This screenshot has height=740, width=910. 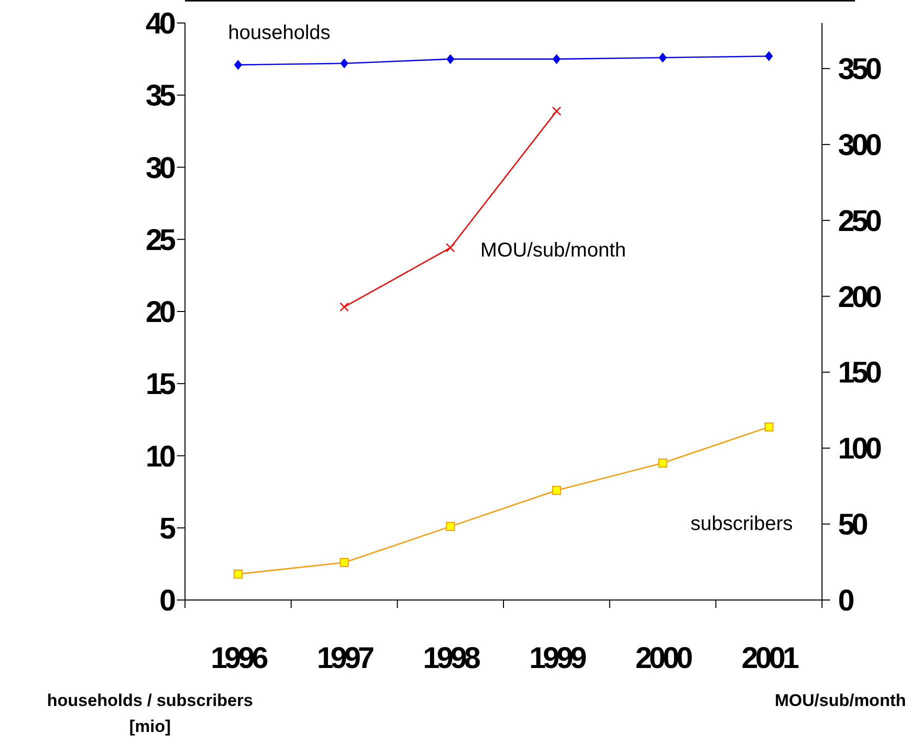 What do you see at coordinates (840, 700) in the screenshot?
I see `y2-axis-title: MOU/sub/month` at bounding box center [840, 700].